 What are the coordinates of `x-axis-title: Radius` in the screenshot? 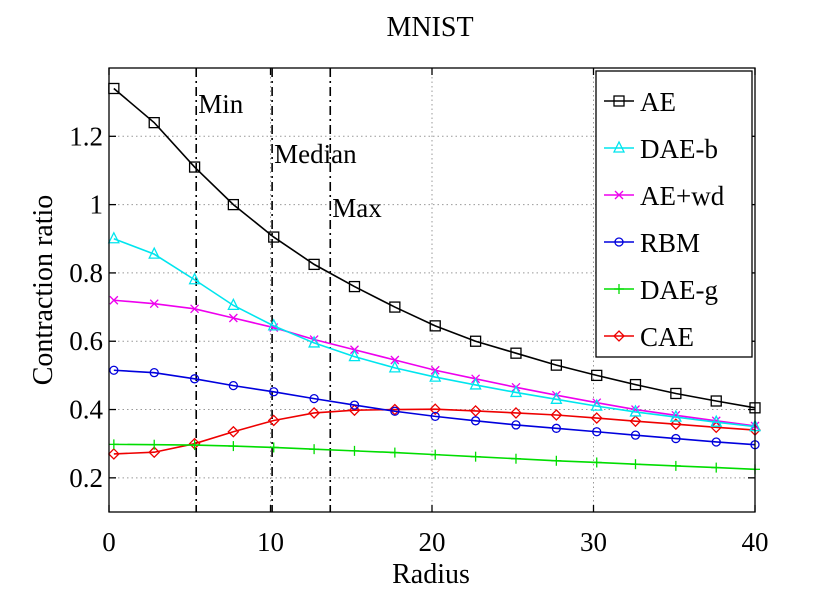 It's located at (431, 574).